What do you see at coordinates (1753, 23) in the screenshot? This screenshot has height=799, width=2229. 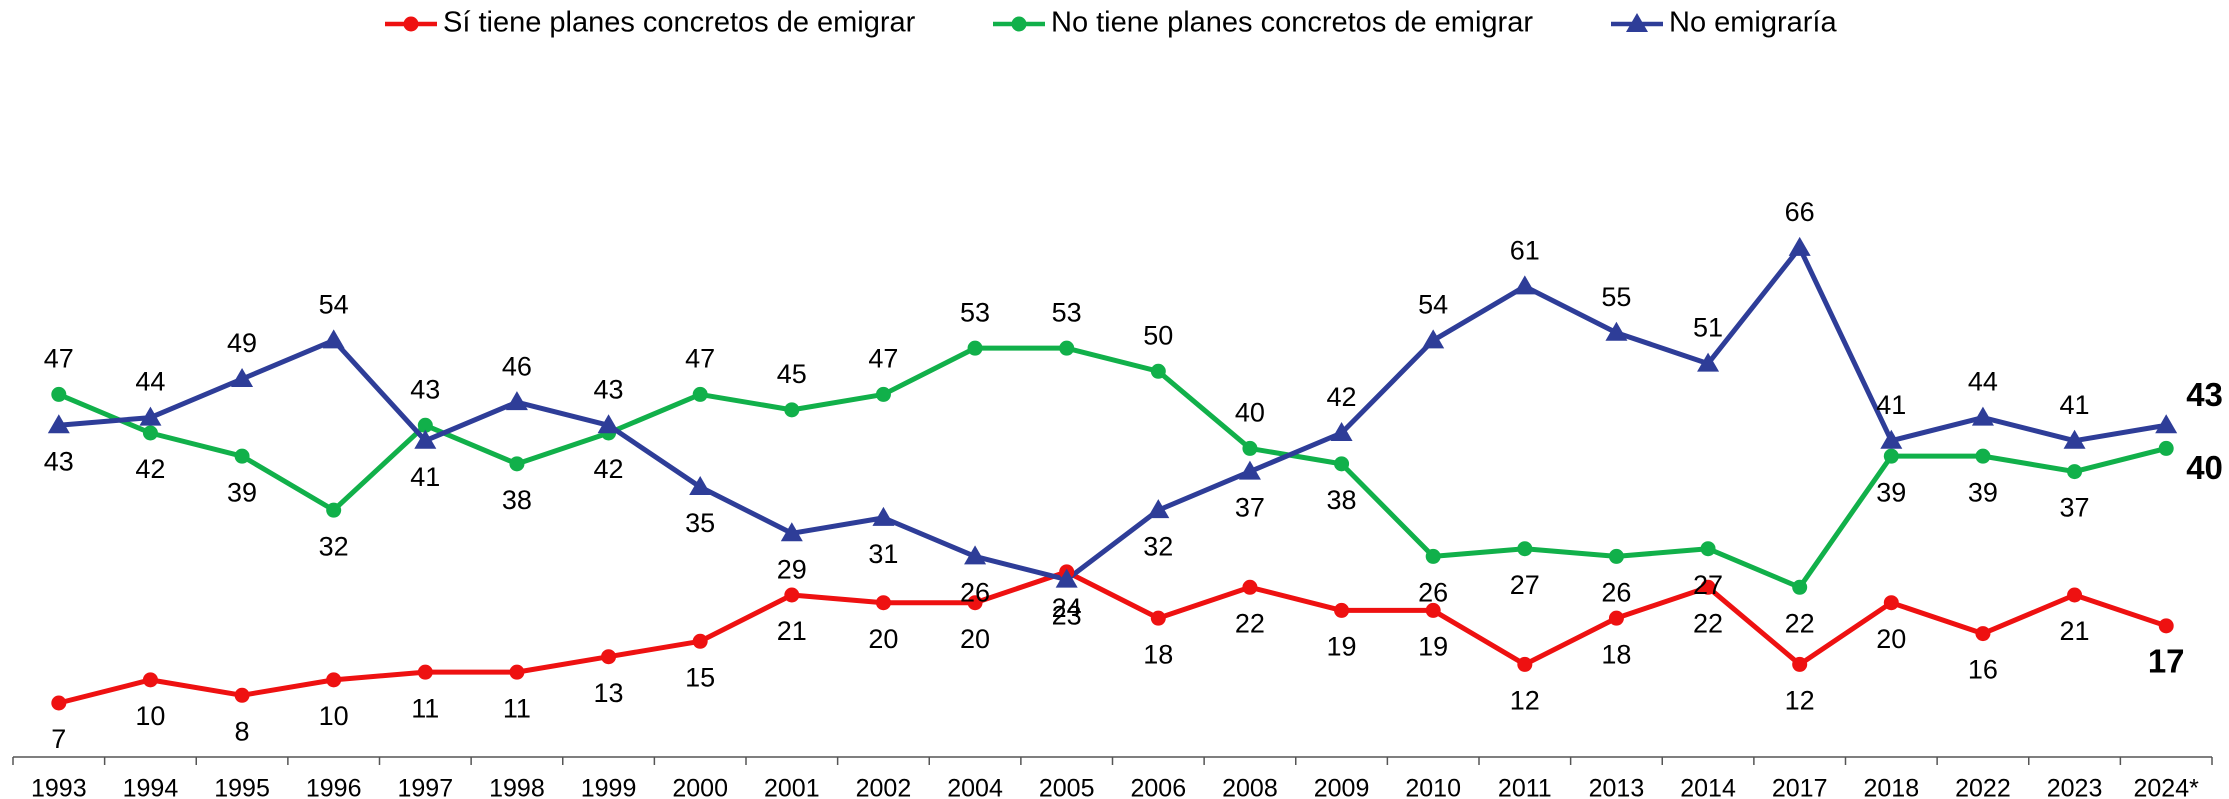 I see `legend-label: No emigraría` at bounding box center [1753, 23].